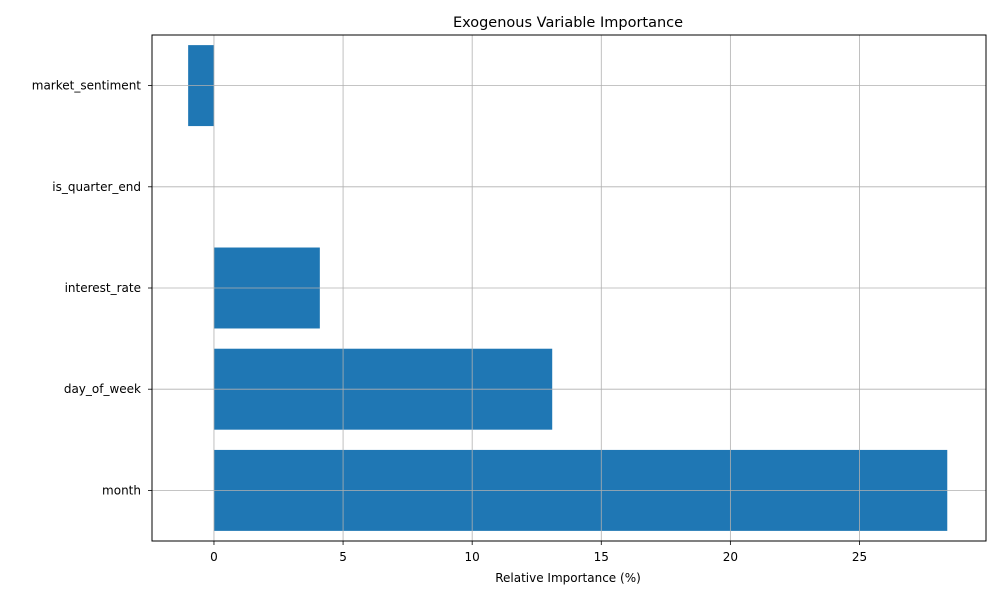  I want to click on x-tick-label: 5, so click(343, 557).